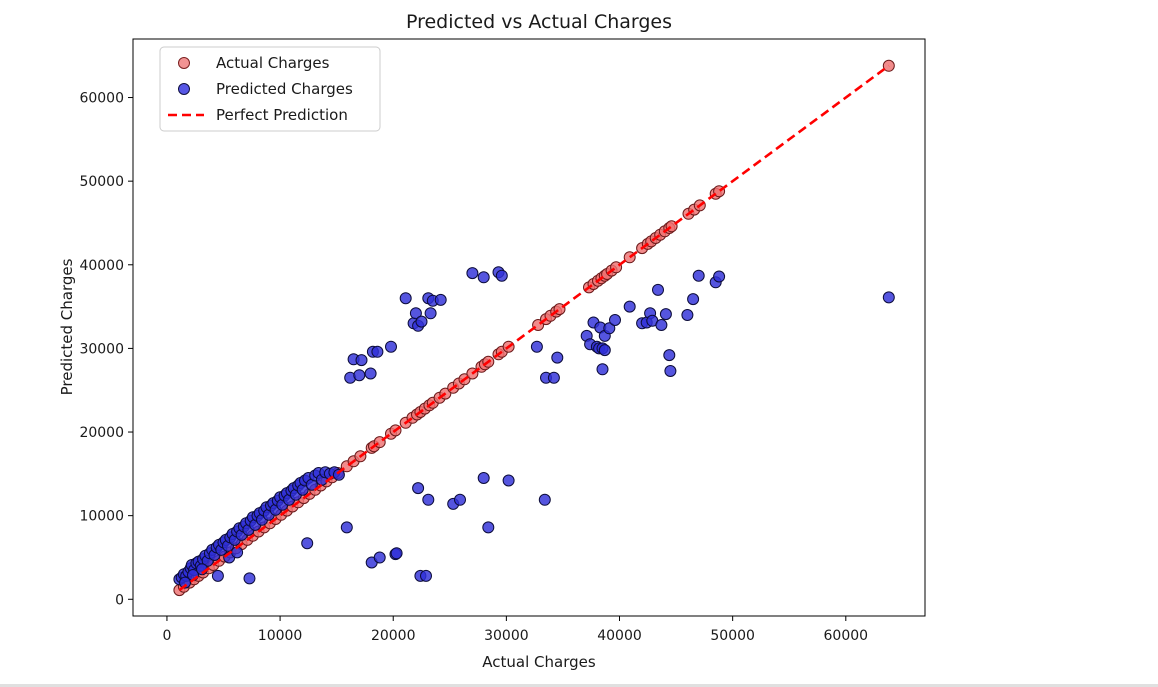  Describe the element at coordinates (619, 636) in the screenshot. I see `x-tick-label: 40000` at that location.